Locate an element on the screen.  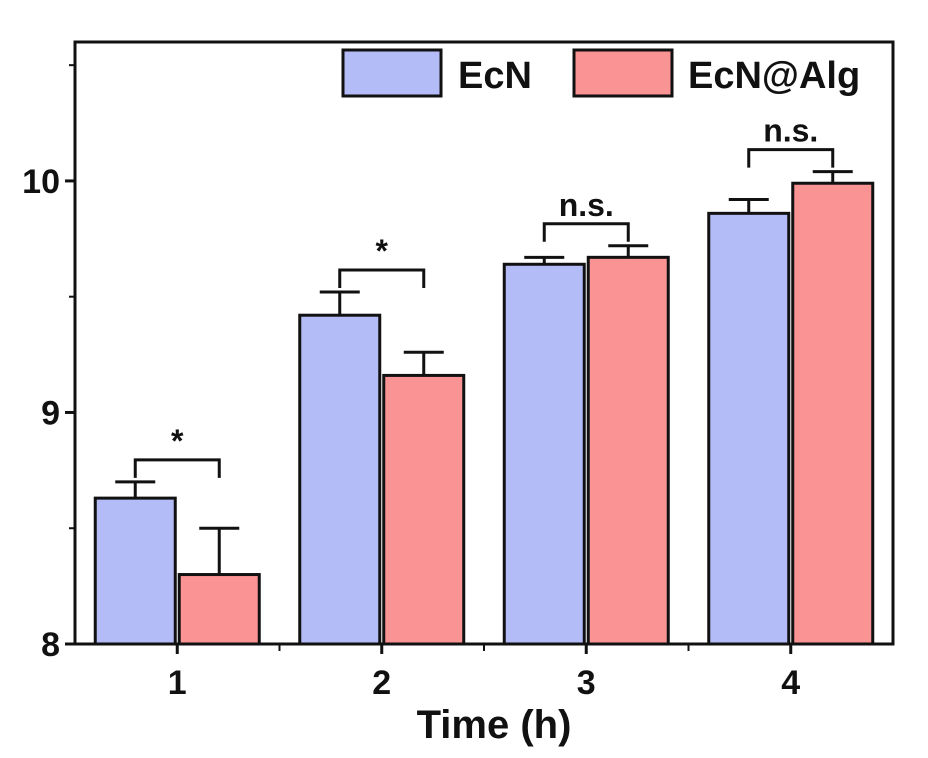
bar-ecn-alg-t3 is located at coordinates (628, 450).